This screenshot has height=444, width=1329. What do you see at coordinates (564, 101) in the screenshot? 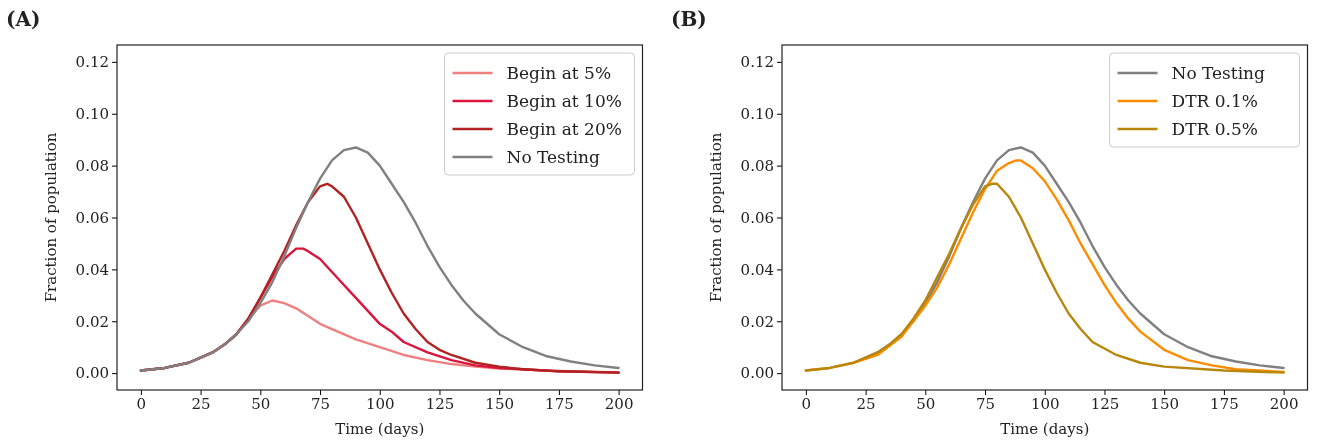
I see `legend-label: Begin at 10%` at bounding box center [564, 101].